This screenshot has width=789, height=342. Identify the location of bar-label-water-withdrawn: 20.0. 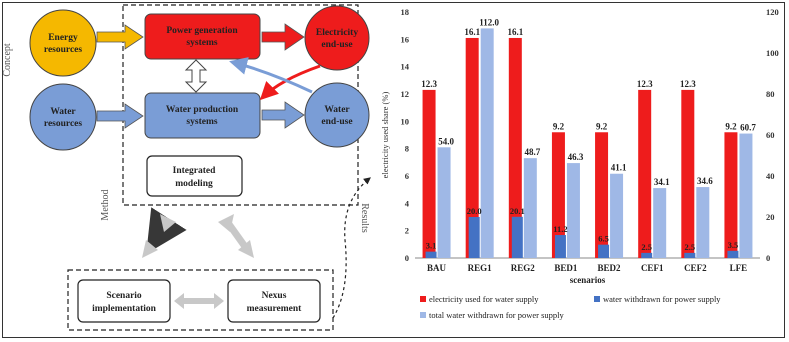
(474, 211).